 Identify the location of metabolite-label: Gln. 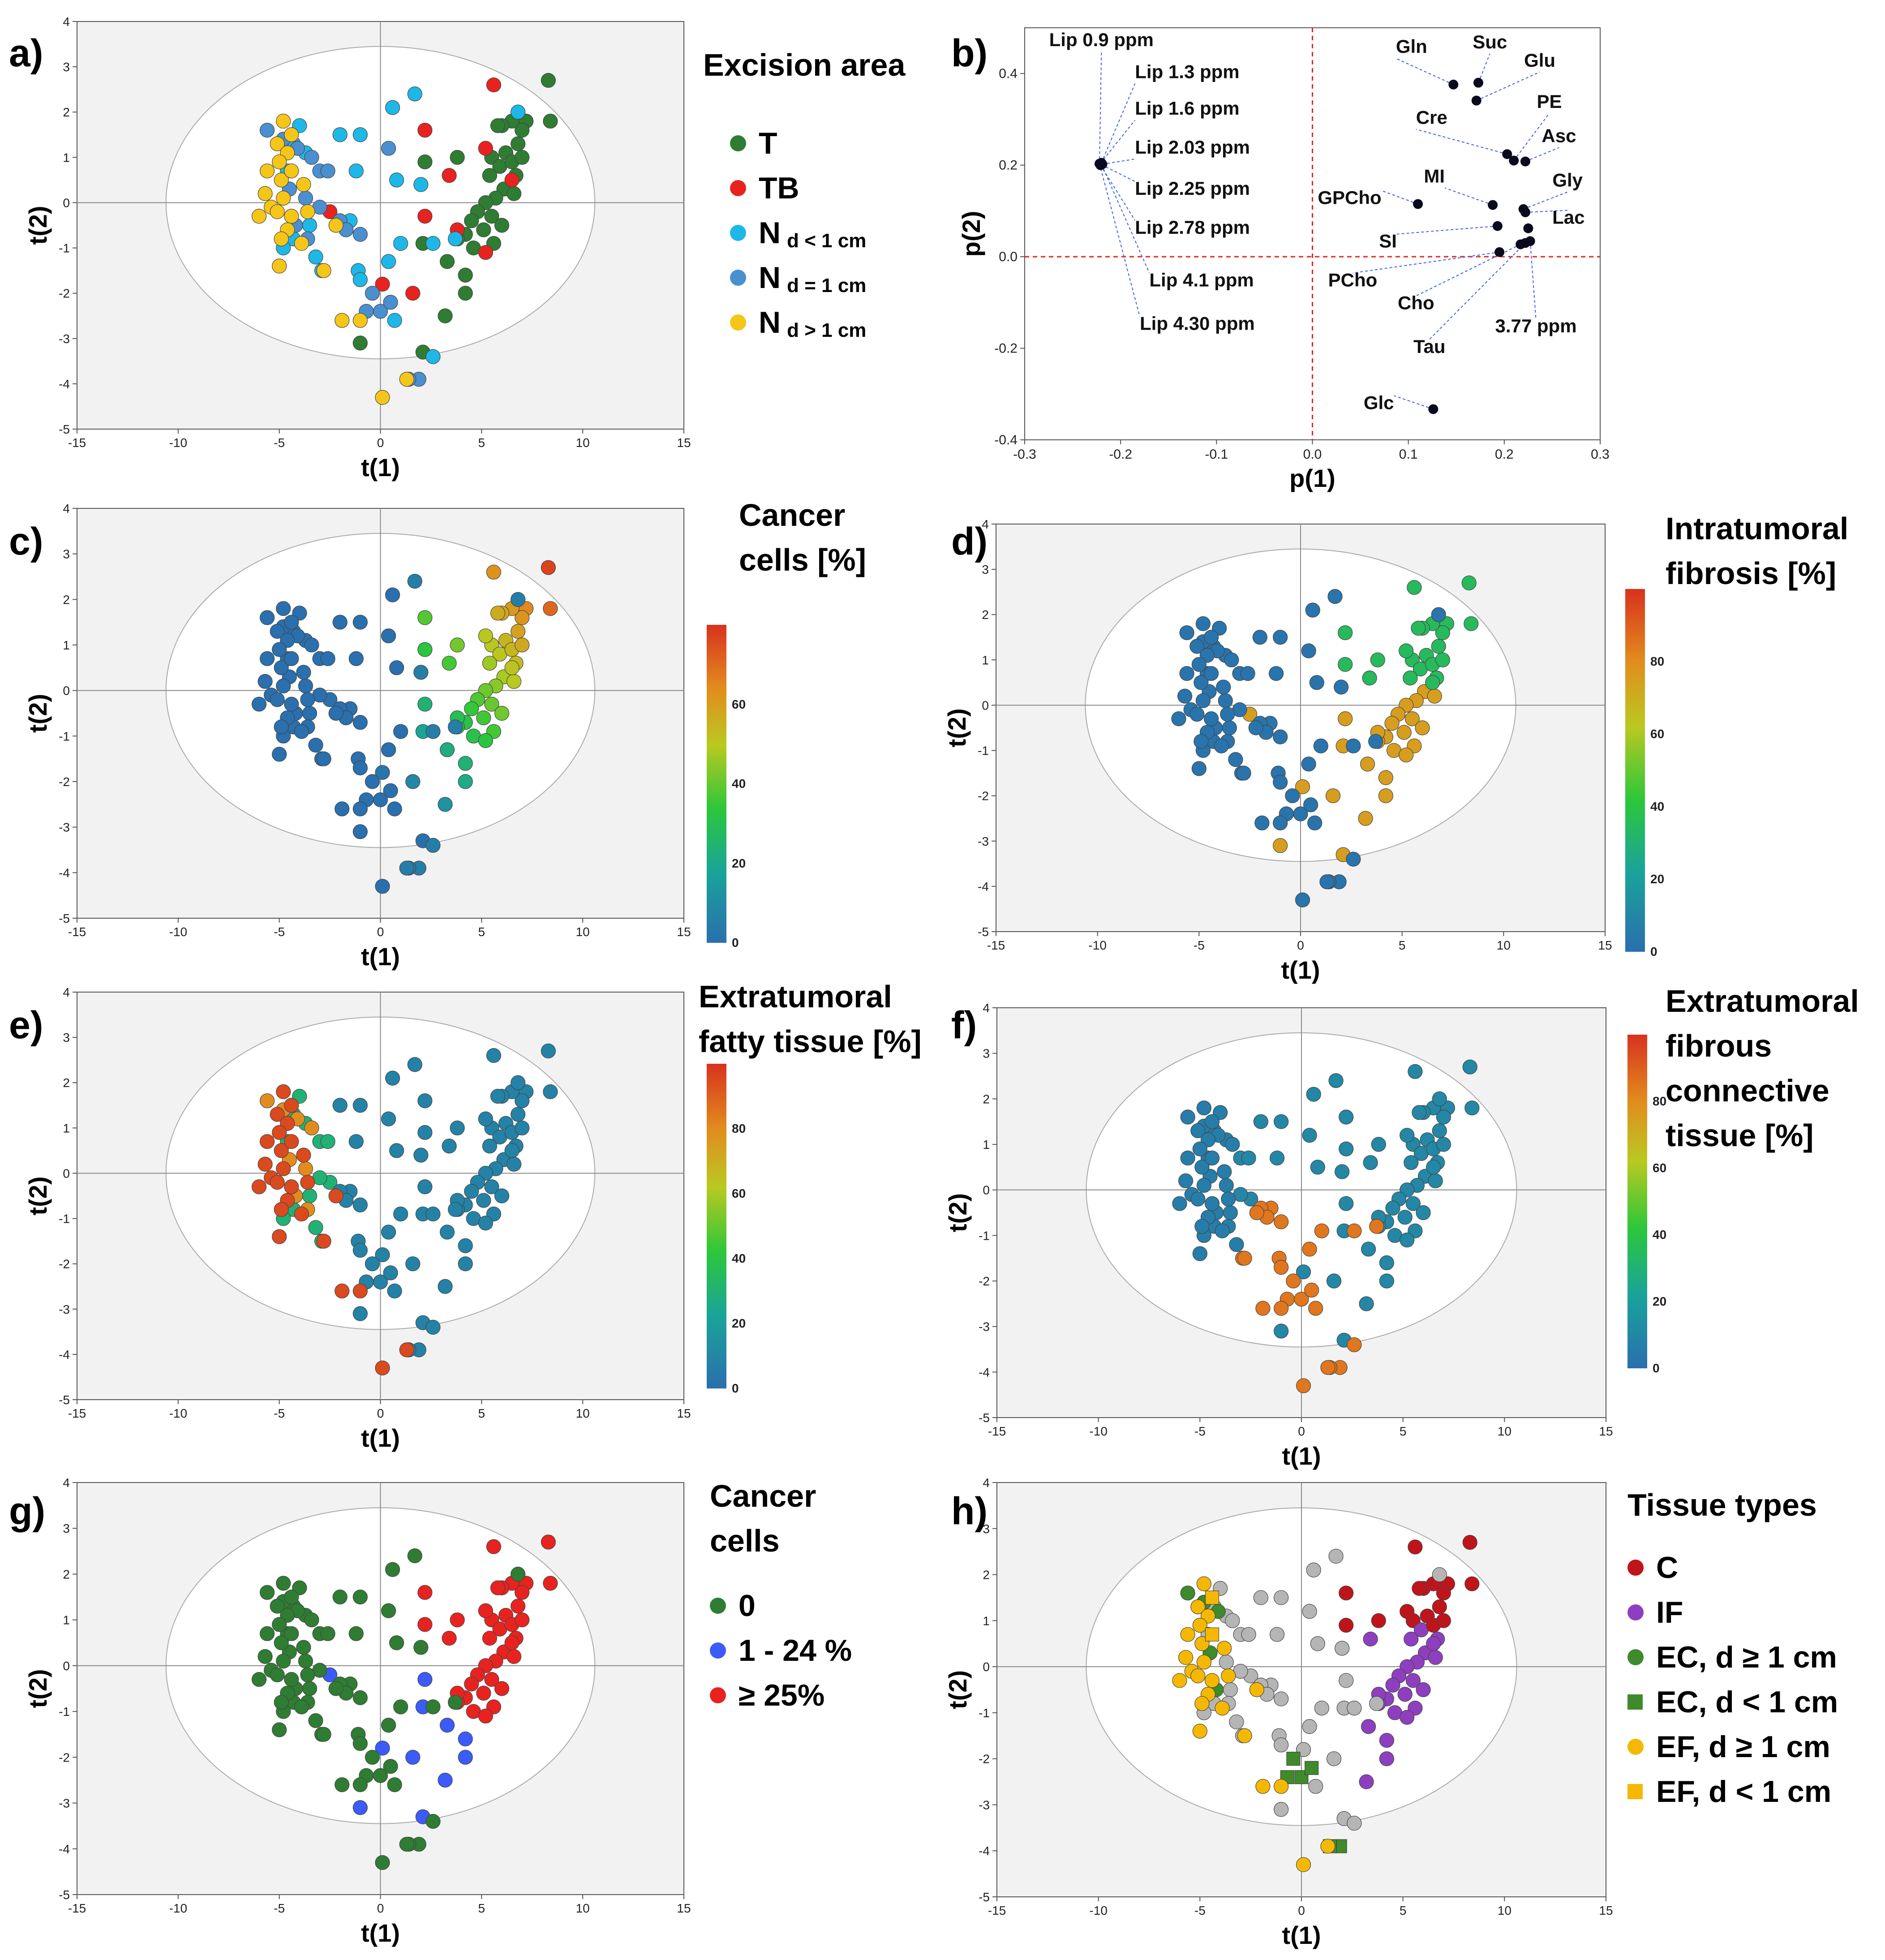
(1411, 47).